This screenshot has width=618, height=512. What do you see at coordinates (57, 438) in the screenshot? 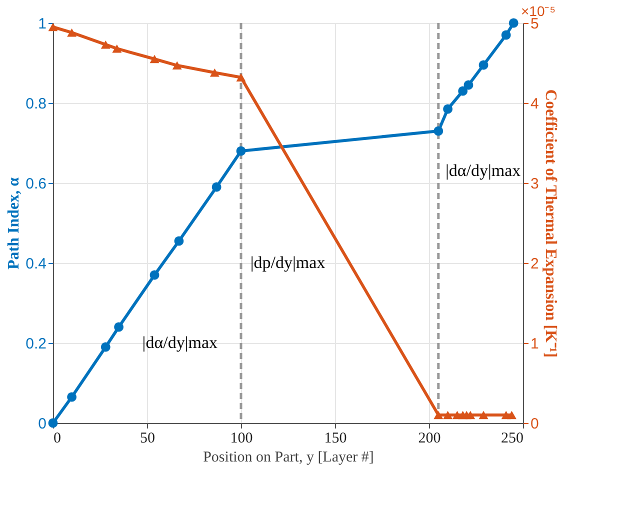
I see `x-tick-label: 0` at bounding box center [57, 438].